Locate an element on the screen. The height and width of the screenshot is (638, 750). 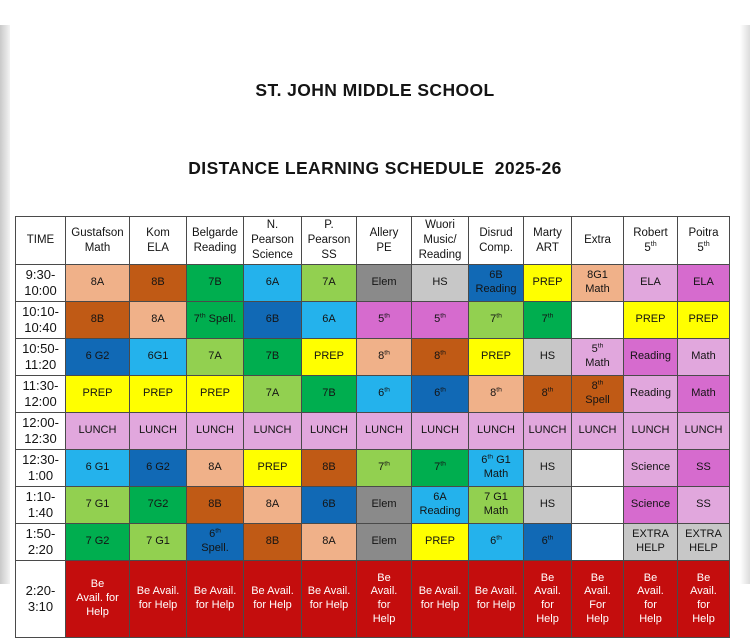
column-header-poitra-5th: Poitra 5th is located at coordinates (703, 240).